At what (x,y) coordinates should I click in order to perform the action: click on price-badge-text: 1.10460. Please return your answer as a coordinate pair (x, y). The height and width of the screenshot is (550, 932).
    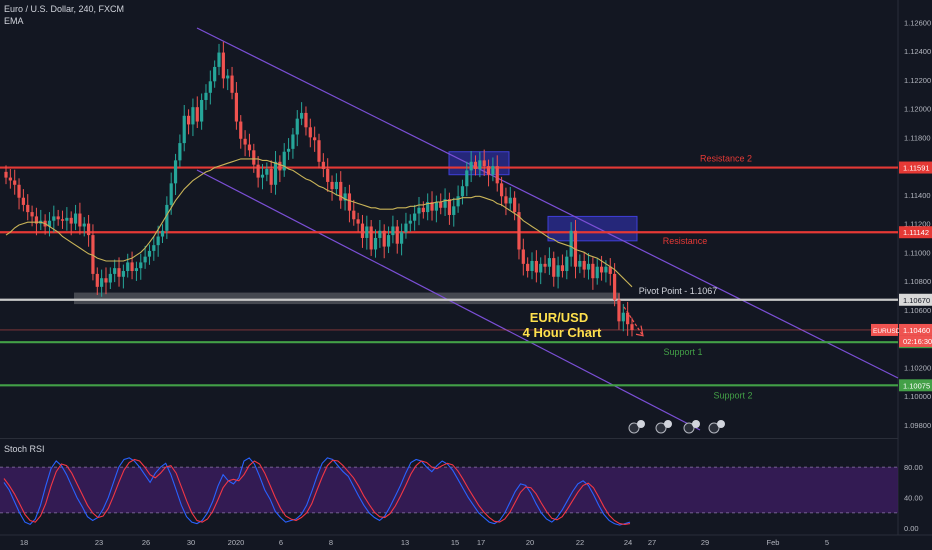
    Looking at the image, I should click on (916, 330).